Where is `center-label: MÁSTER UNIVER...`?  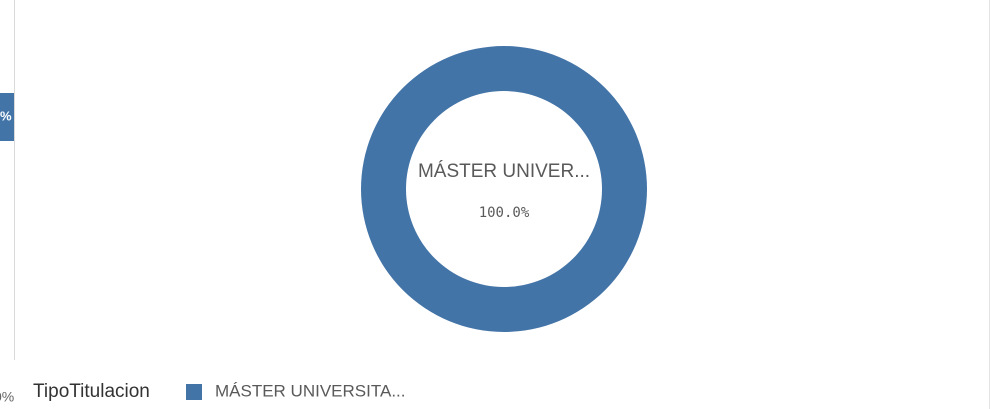 center-label: MÁSTER UNIVER... is located at coordinates (504, 171).